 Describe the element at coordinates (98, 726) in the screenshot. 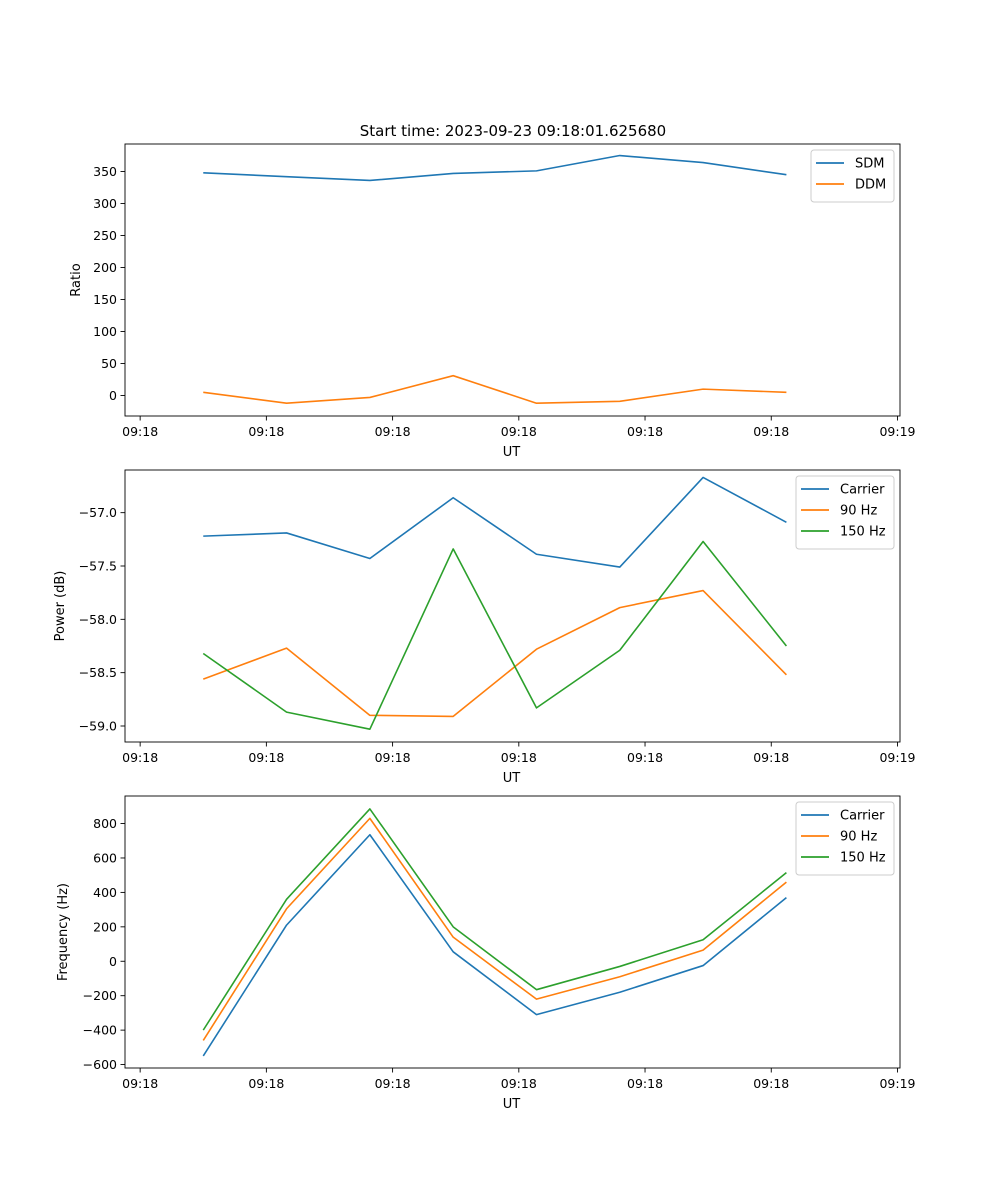

I see `y-tick-label: −59.0` at that location.